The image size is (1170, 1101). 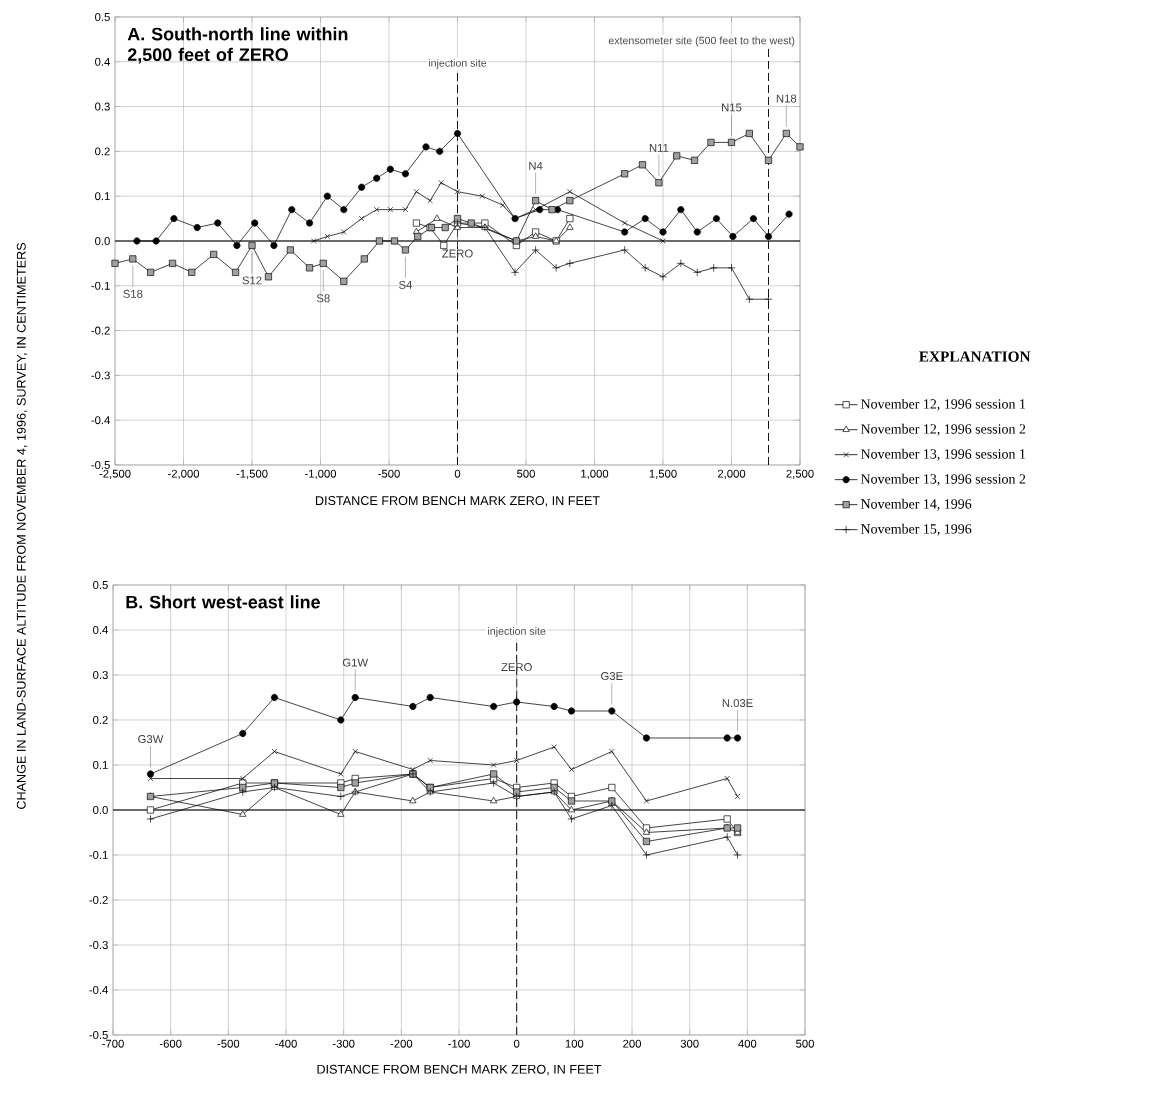 What do you see at coordinates (536, 165) in the screenshot?
I see `annotation: N4` at bounding box center [536, 165].